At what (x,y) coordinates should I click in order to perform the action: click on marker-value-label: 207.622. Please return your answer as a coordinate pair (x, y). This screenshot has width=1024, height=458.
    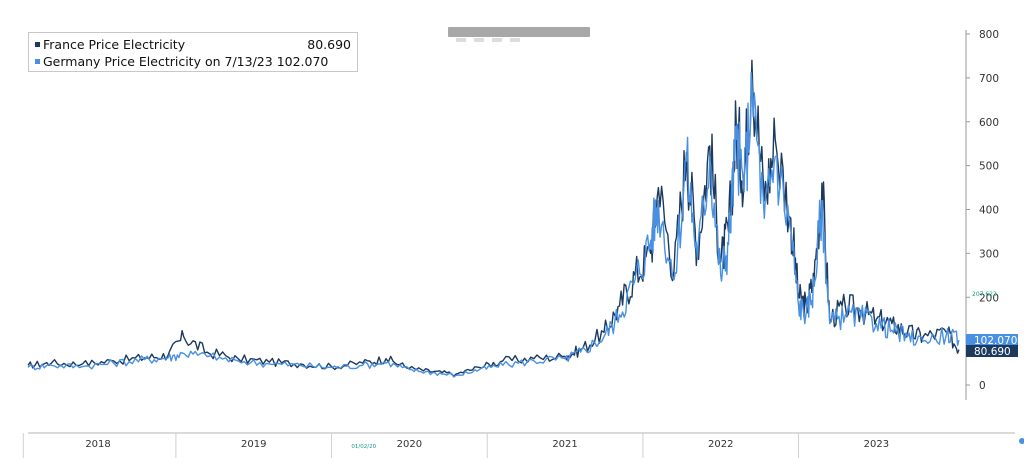
    Looking at the image, I should click on (984, 294).